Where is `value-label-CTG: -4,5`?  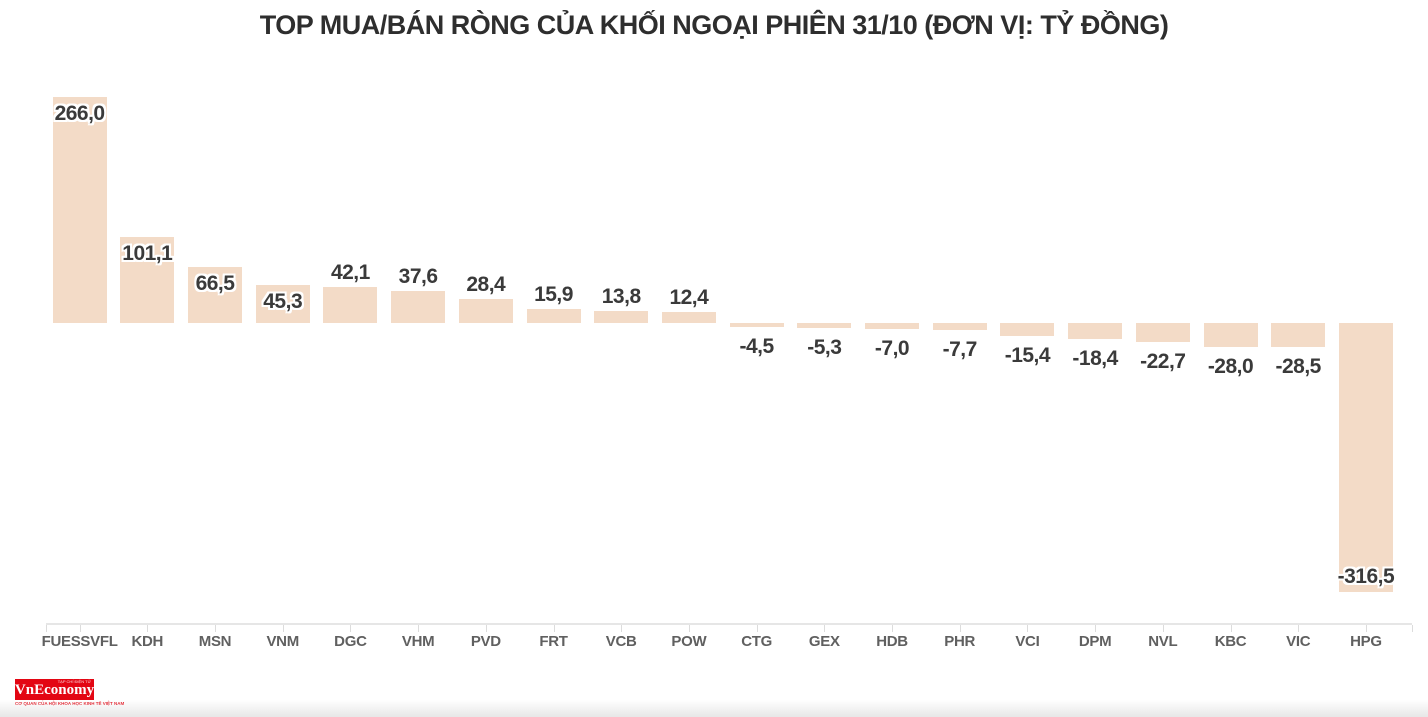
value-label-CTG: -4,5 is located at coordinates (757, 346).